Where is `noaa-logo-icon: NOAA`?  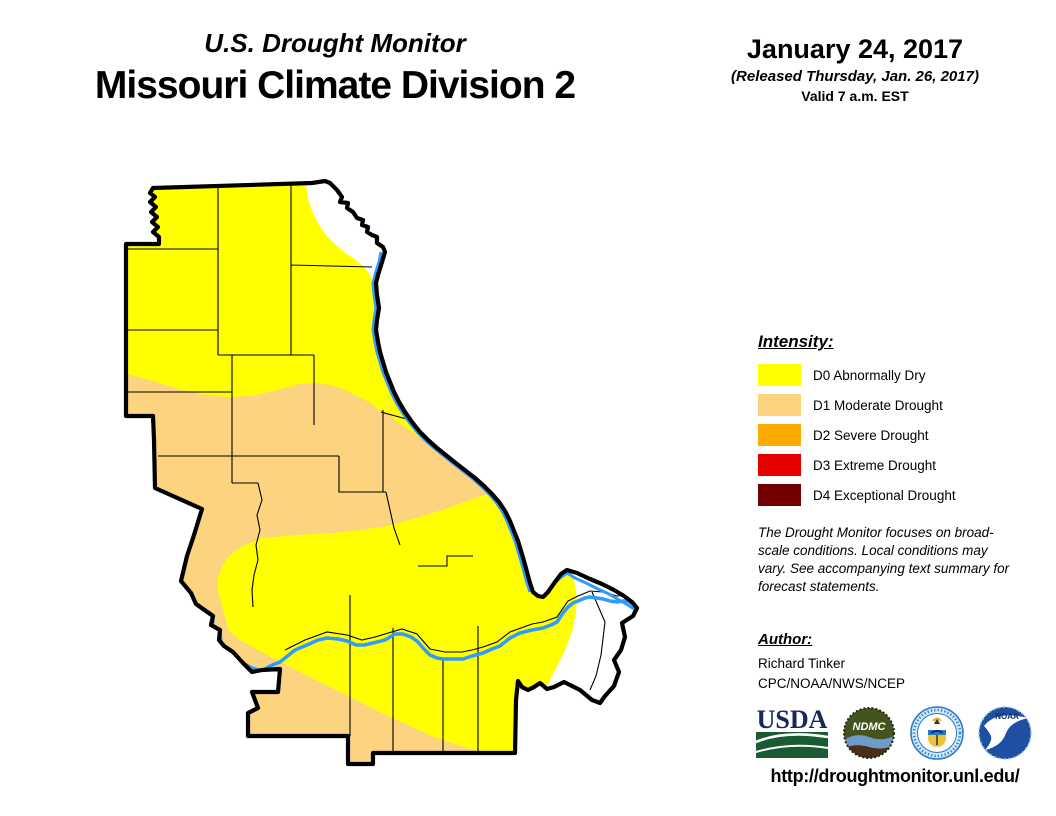
noaa-logo-icon: NOAA is located at coordinates (1005, 733).